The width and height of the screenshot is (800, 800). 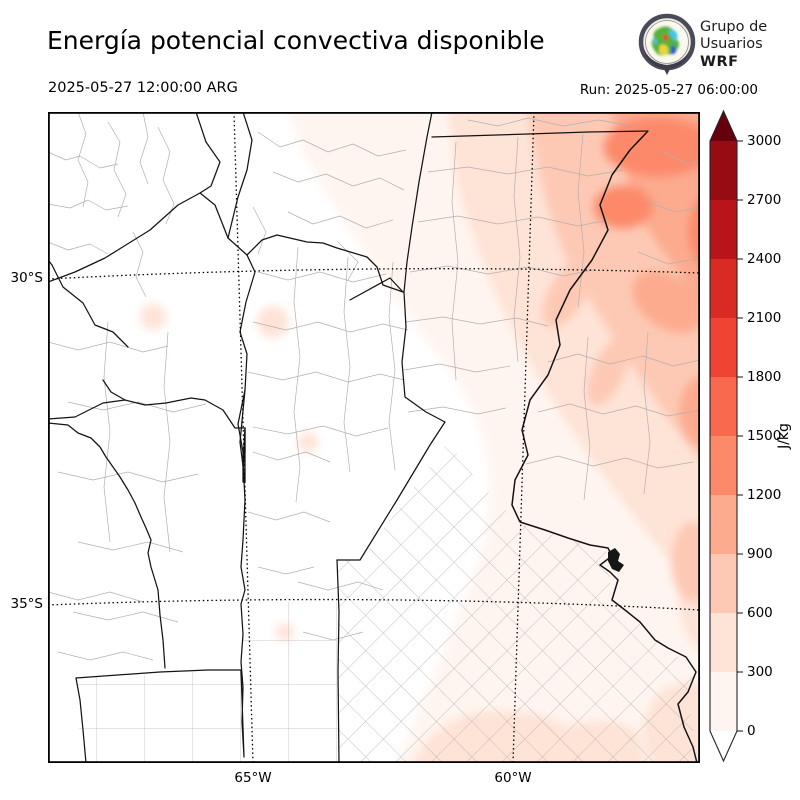 What do you see at coordinates (243, 437) in the screenshot?
I see `gridline-65w` at bounding box center [243, 437].